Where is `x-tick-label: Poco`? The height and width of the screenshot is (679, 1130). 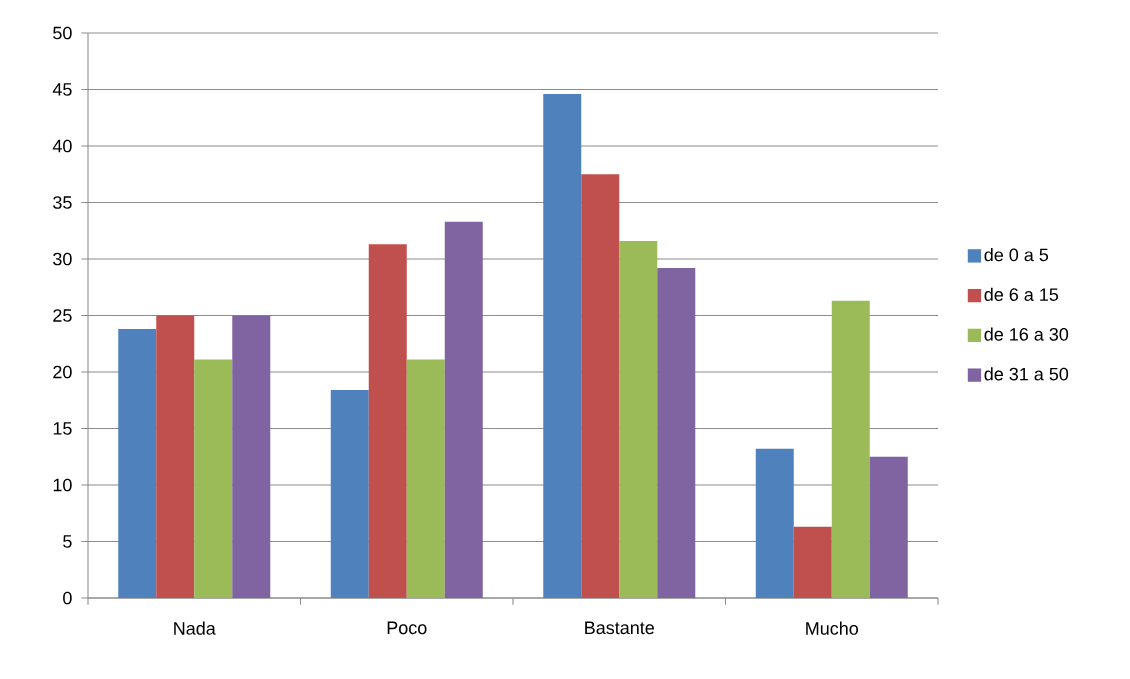
x-tick-label: Poco is located at coordinates (407, 628).